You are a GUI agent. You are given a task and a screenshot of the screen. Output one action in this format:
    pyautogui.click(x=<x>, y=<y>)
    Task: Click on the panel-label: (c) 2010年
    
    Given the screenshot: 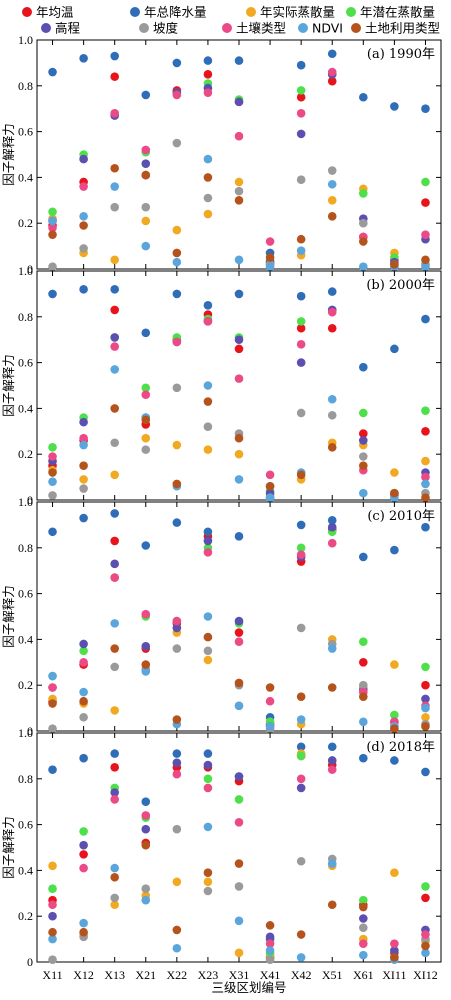 What is the action you would take?
    pyautogui.click(x=401, y=516)
    